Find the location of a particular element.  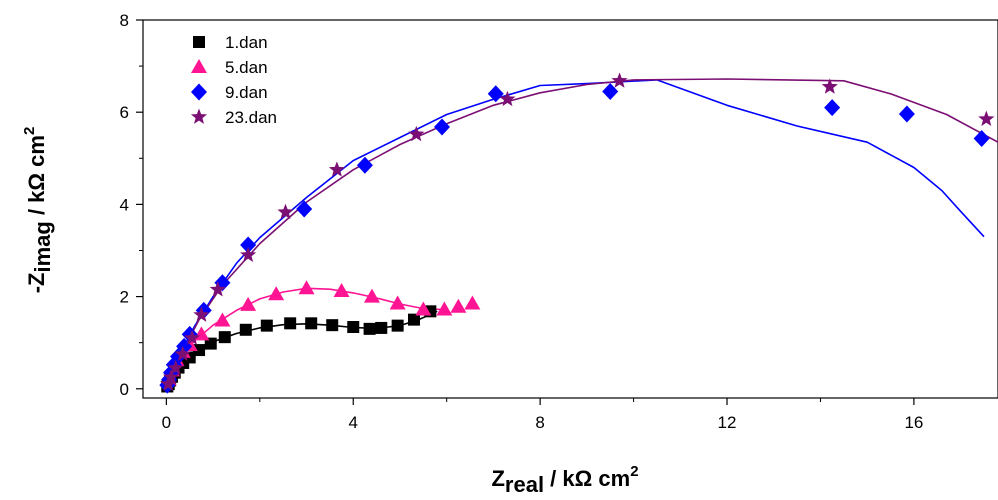

y-tick-labels: 0 2 4 6 8 is located at coordinates (124, 205).